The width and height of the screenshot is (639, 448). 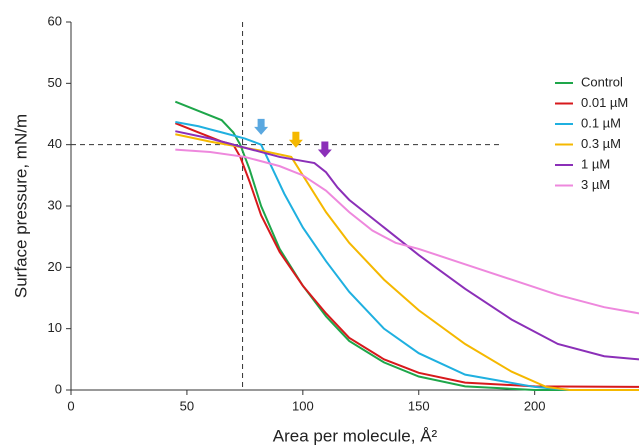 I want to click on legend-label: 0.1 µM, so click(x=601, y=122).